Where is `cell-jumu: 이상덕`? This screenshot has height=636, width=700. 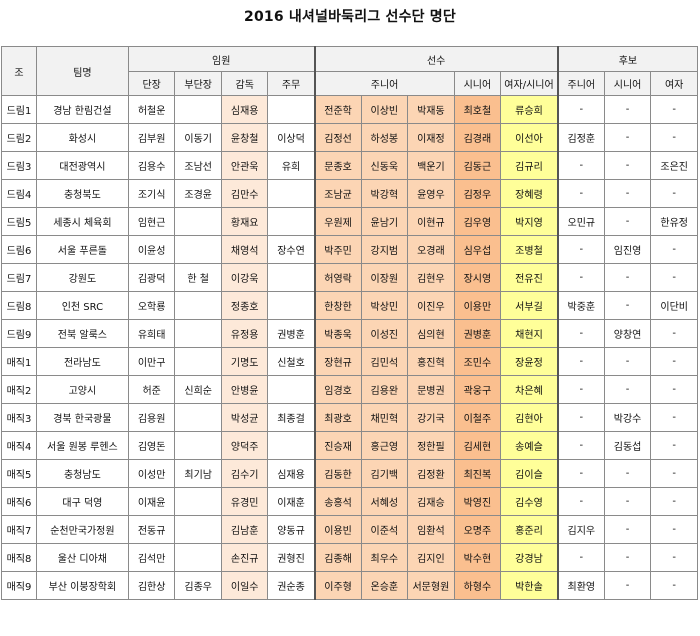
cell-jumu: 이상덕 is located at coordinates (291, 137).